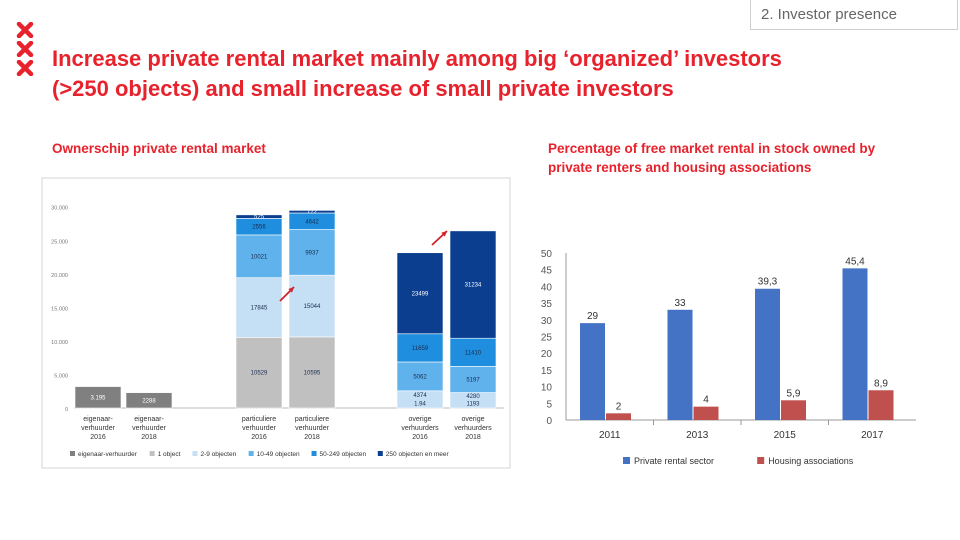 The height and width of the screenshot is (540, 960). I want to click on x-category-label: 2015, so click(785, 435).